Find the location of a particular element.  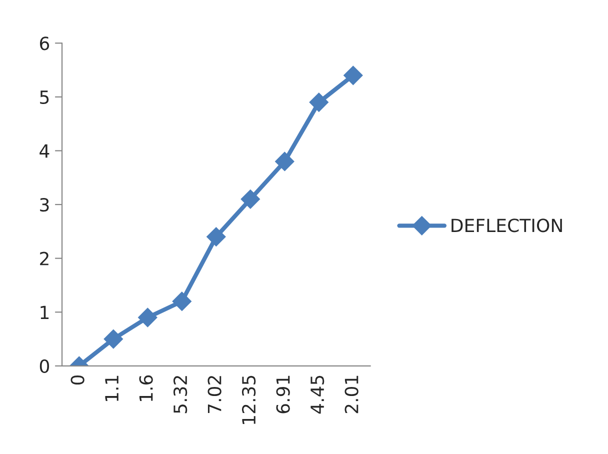

y-tick-label: 6 is located at coordinates (45, 43).